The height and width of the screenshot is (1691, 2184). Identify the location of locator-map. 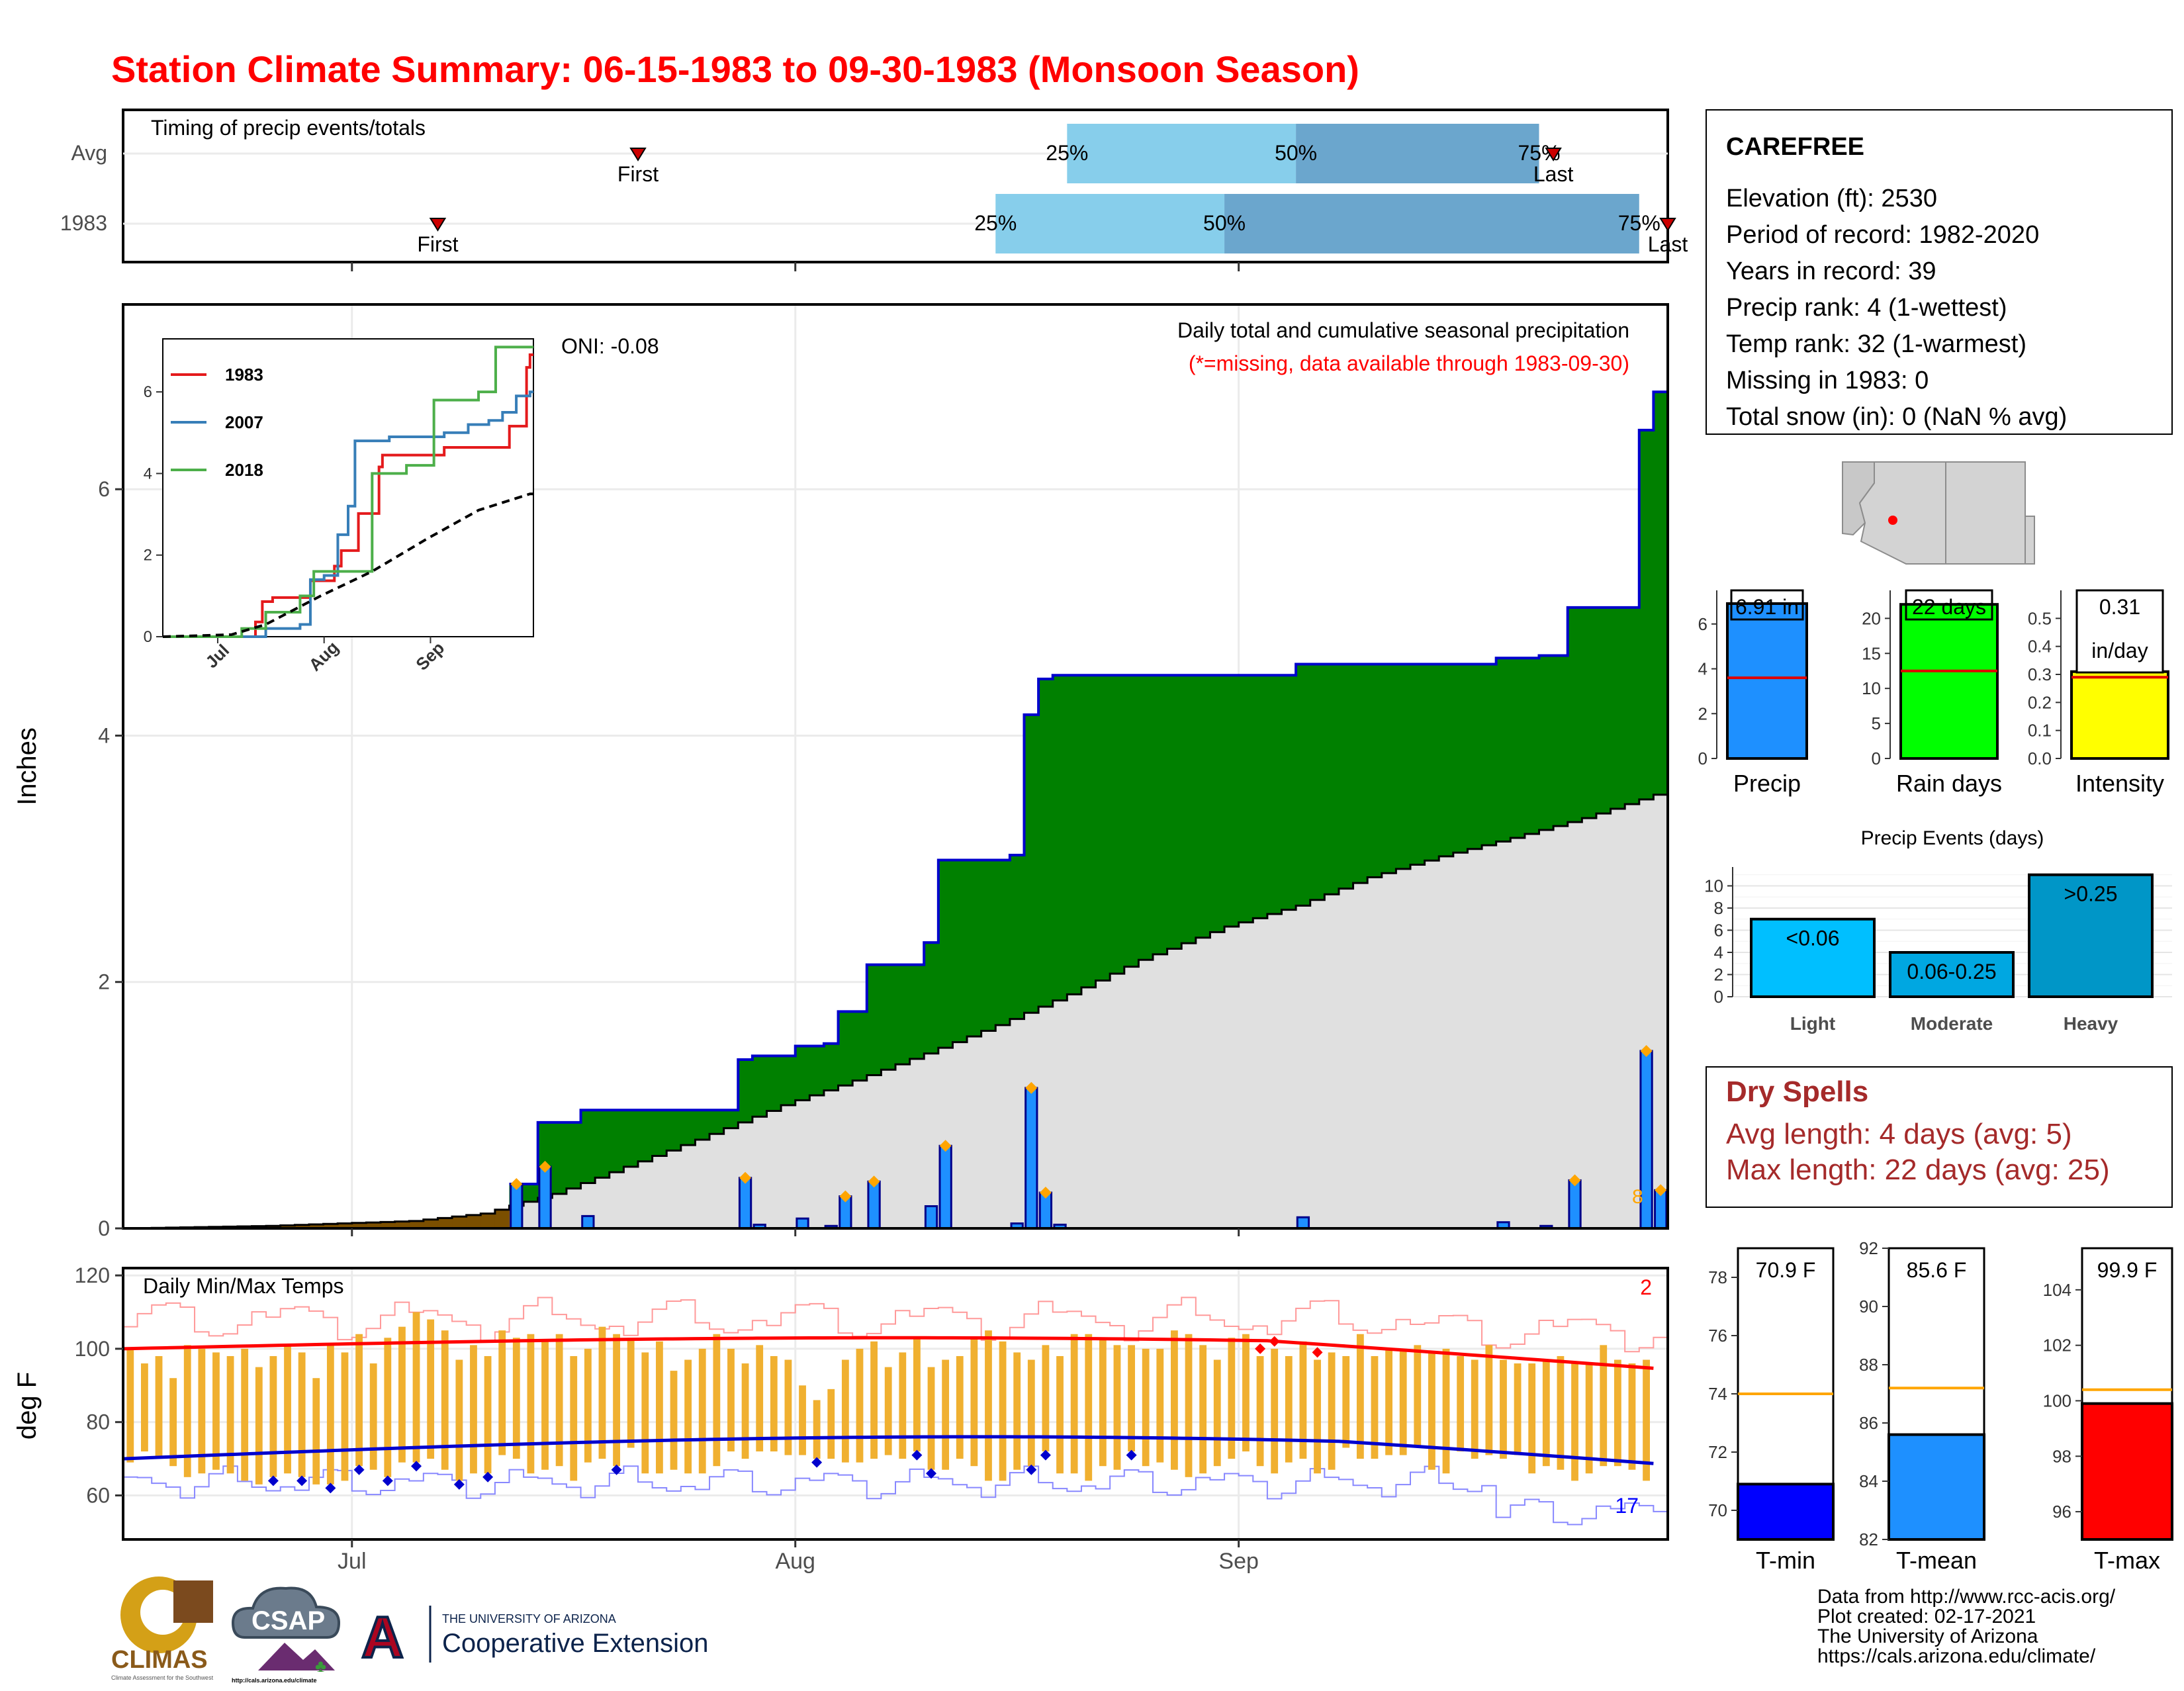
(1939, 513).